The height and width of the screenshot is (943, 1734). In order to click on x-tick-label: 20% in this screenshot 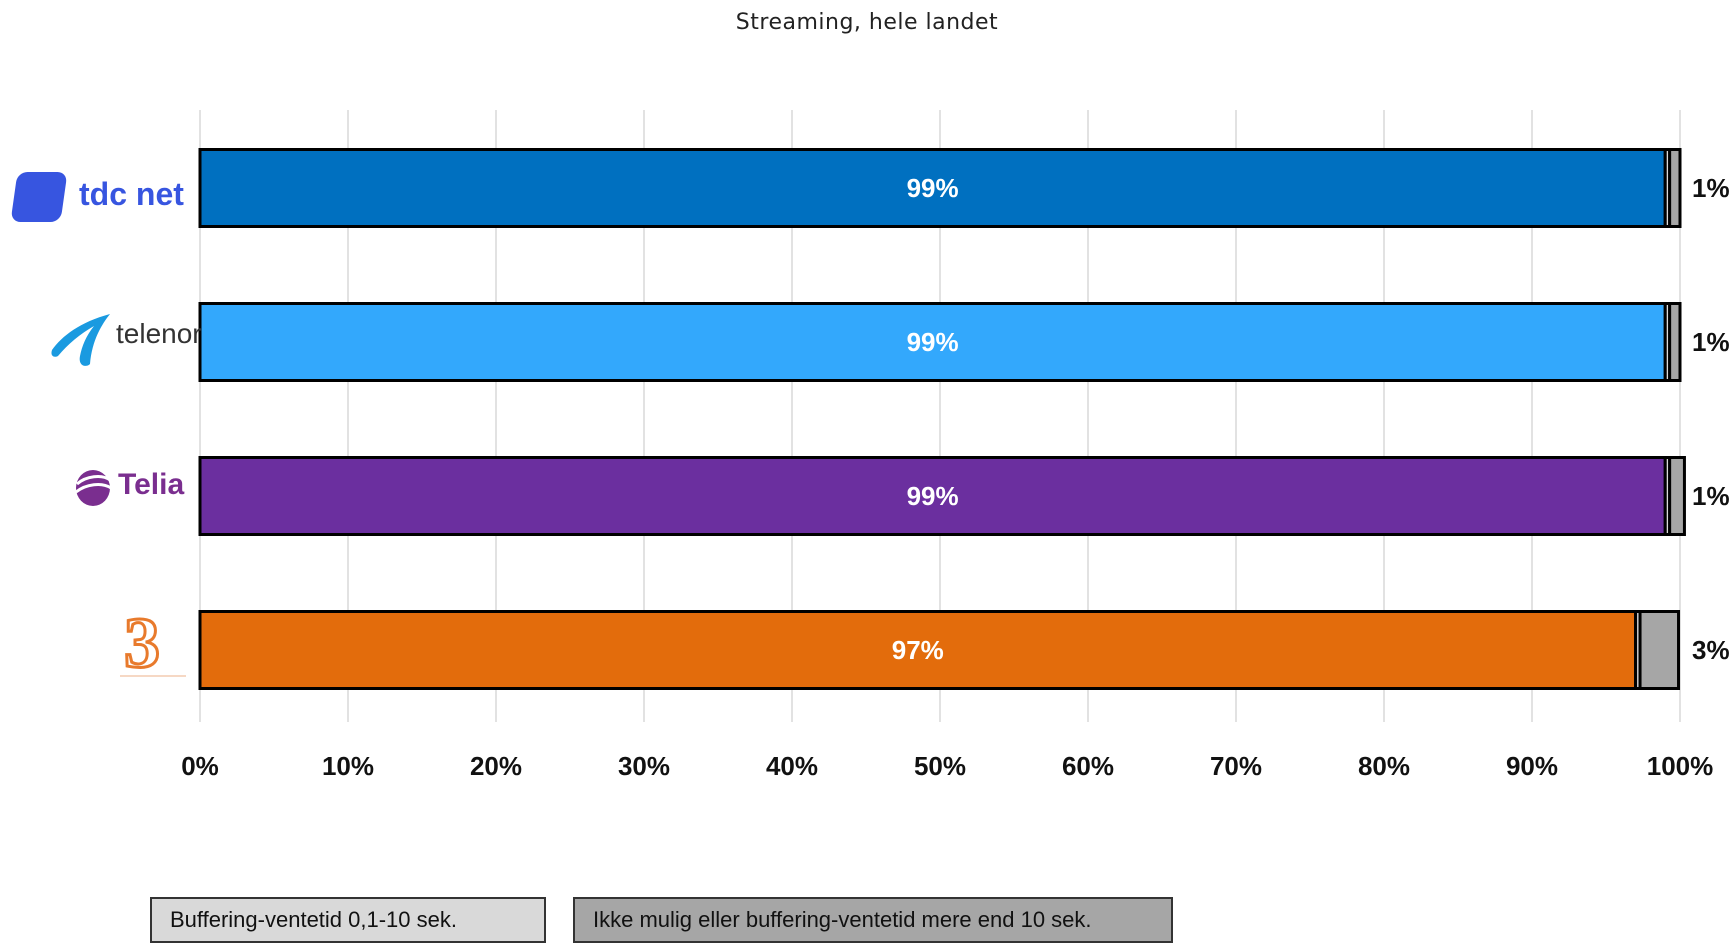, I will do `click(496, 766)`.